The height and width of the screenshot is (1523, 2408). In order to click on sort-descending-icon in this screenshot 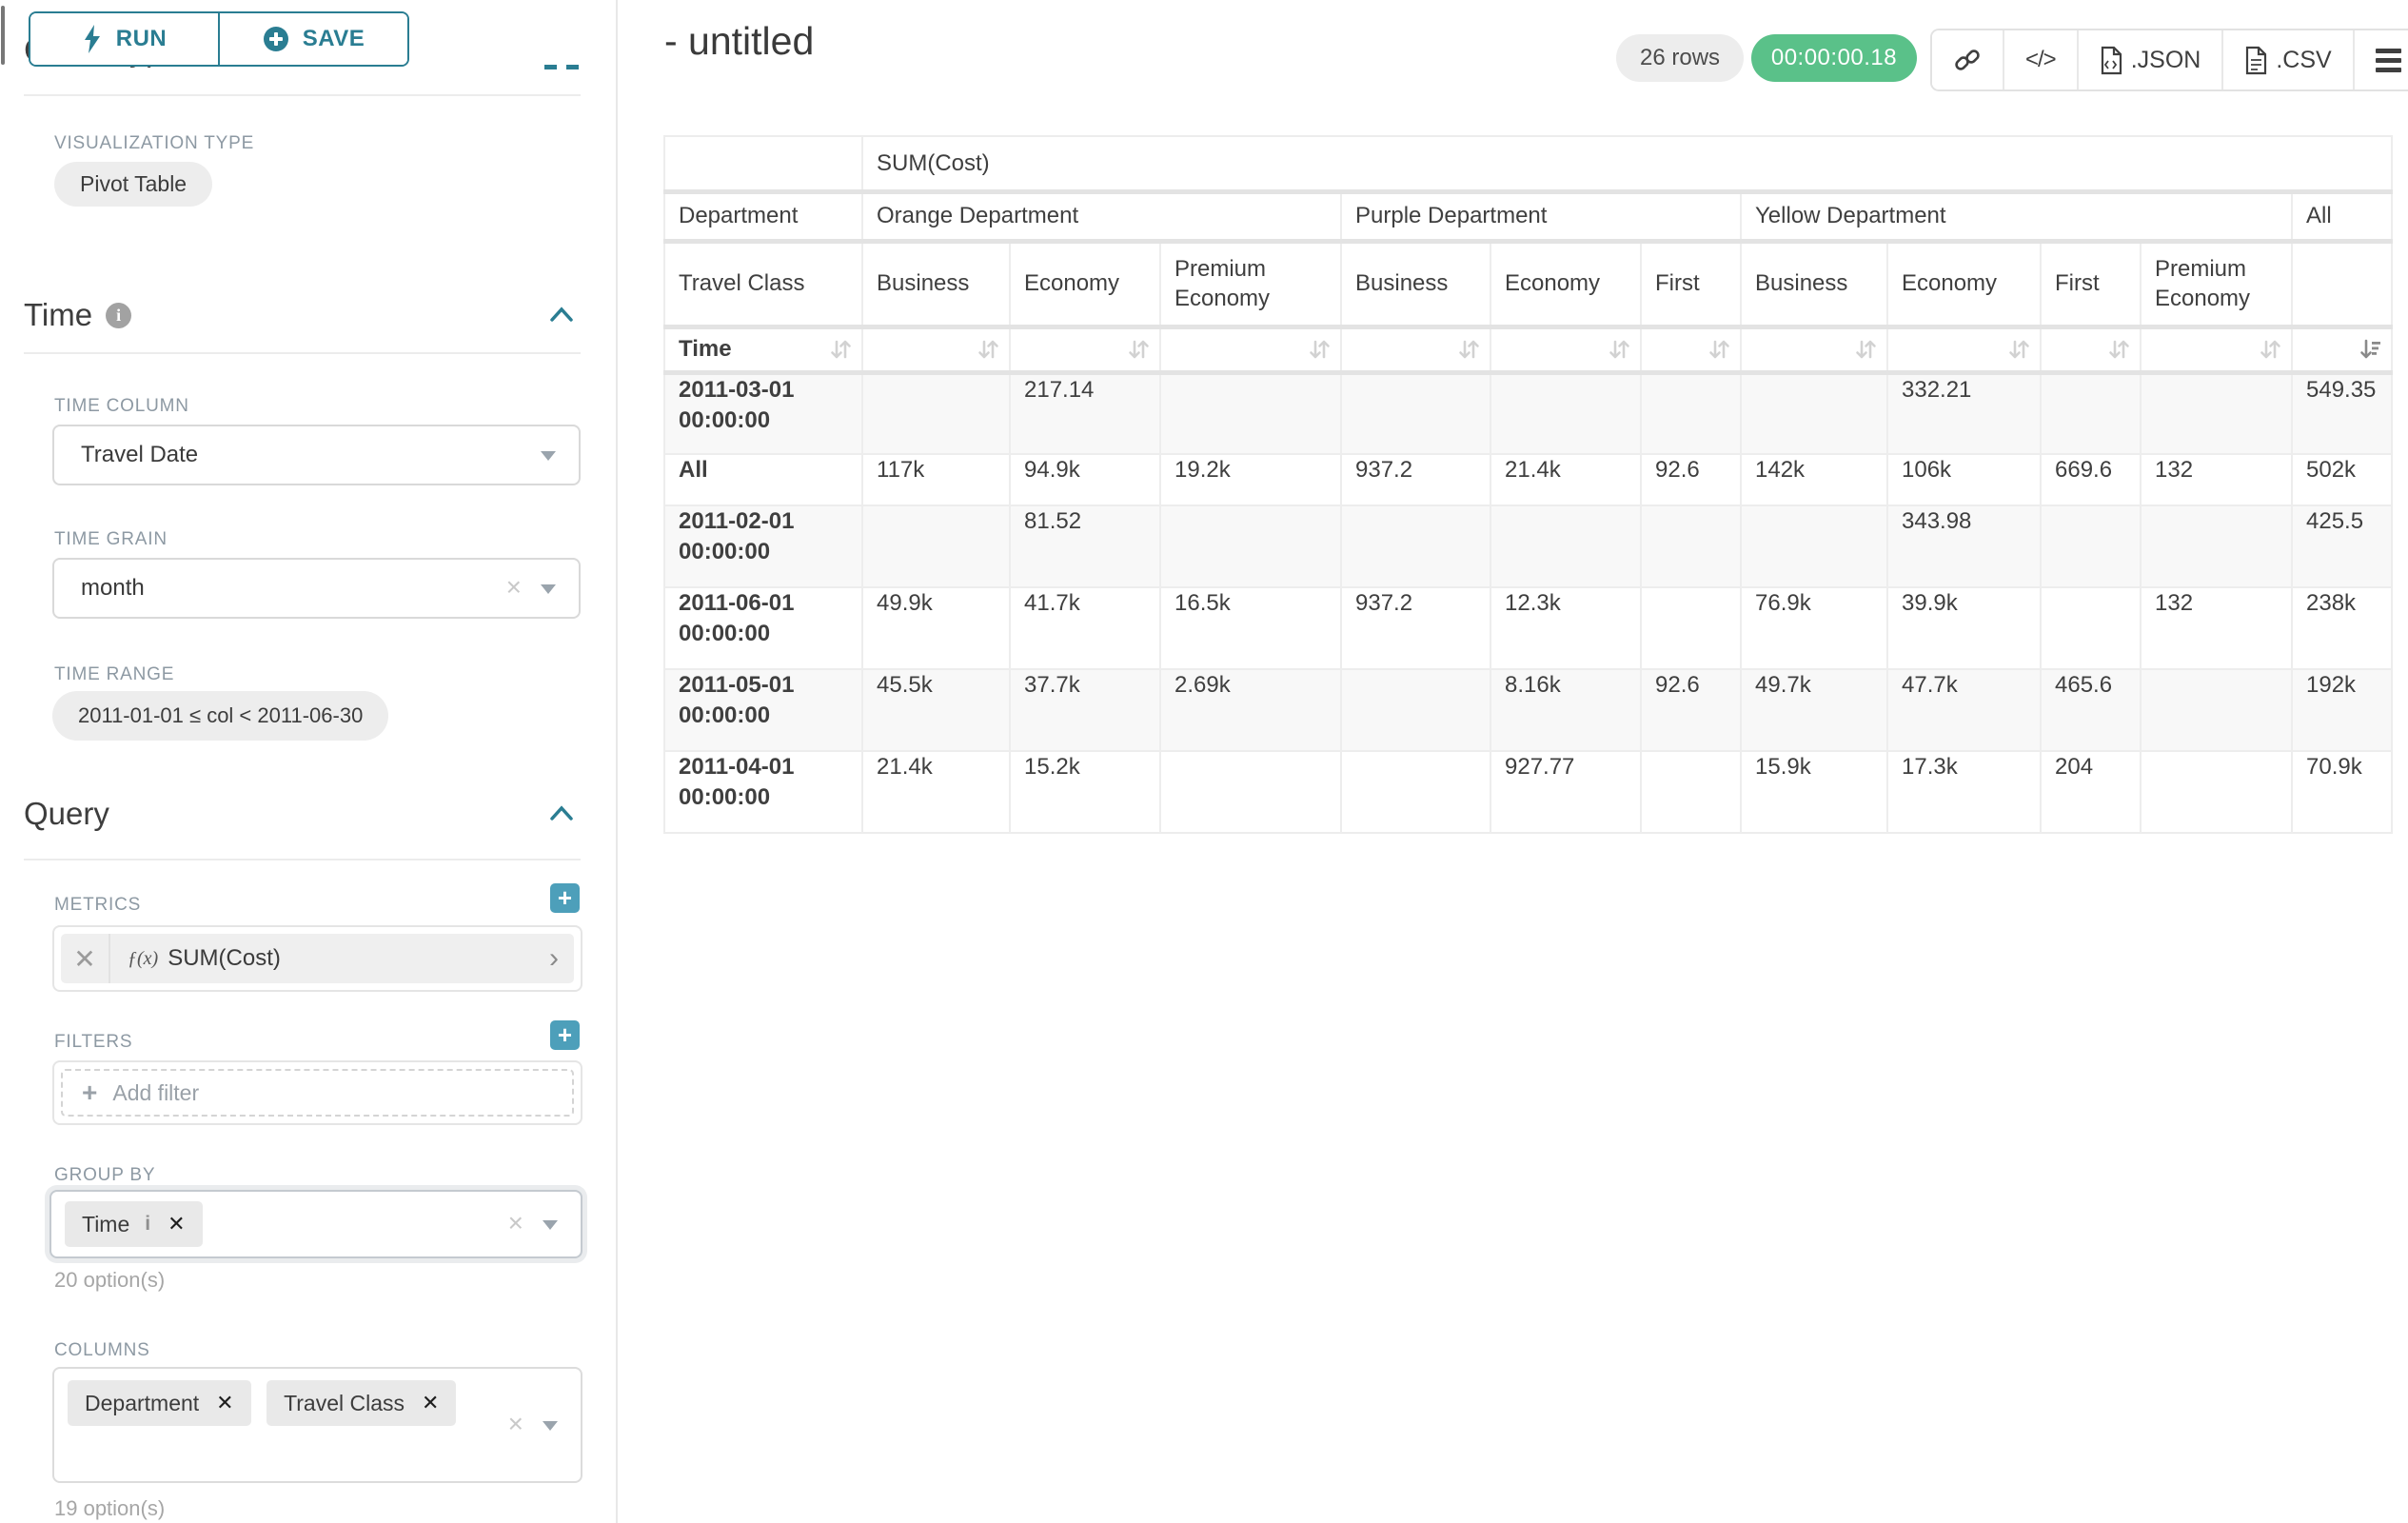, I will do `click(2370, 350)`.